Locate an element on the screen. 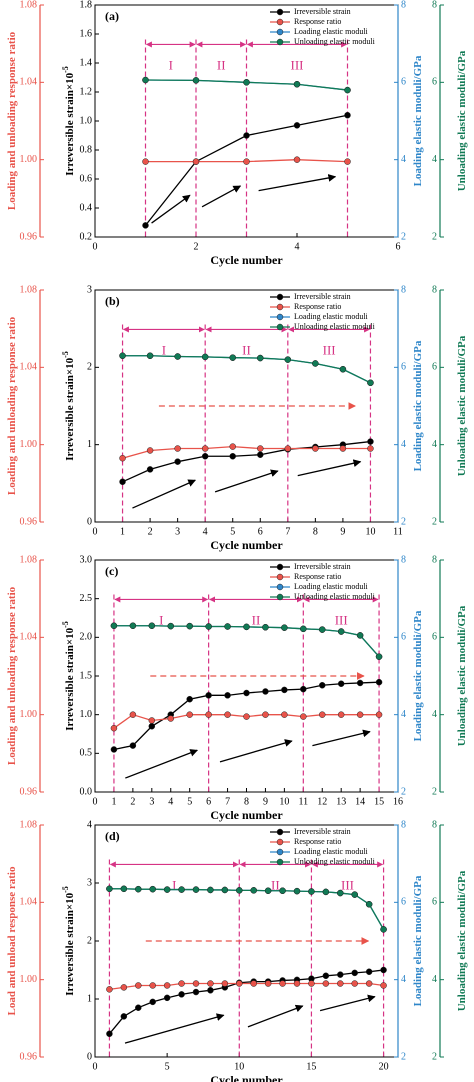  x-tick-label: 12 is located at coordinates (322, 801).